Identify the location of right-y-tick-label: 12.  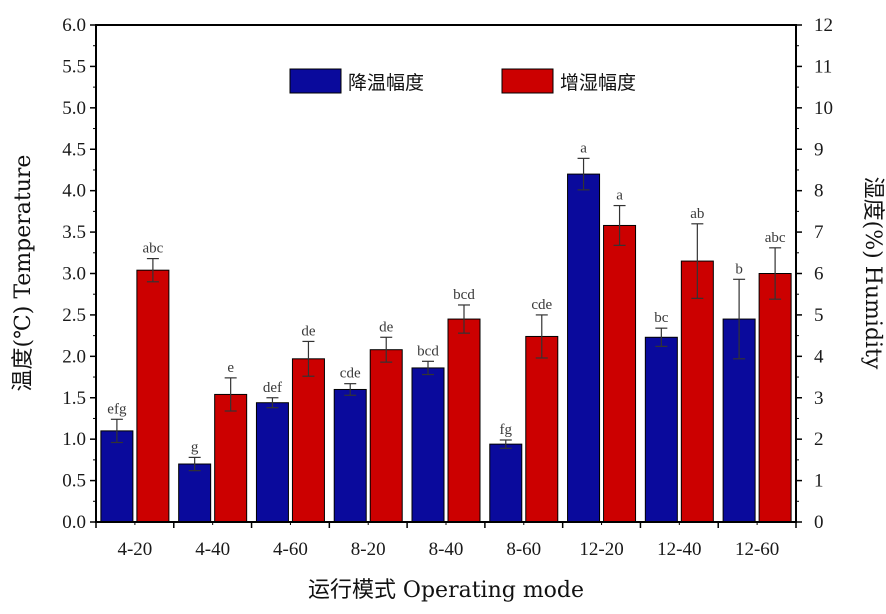
(823, 25).